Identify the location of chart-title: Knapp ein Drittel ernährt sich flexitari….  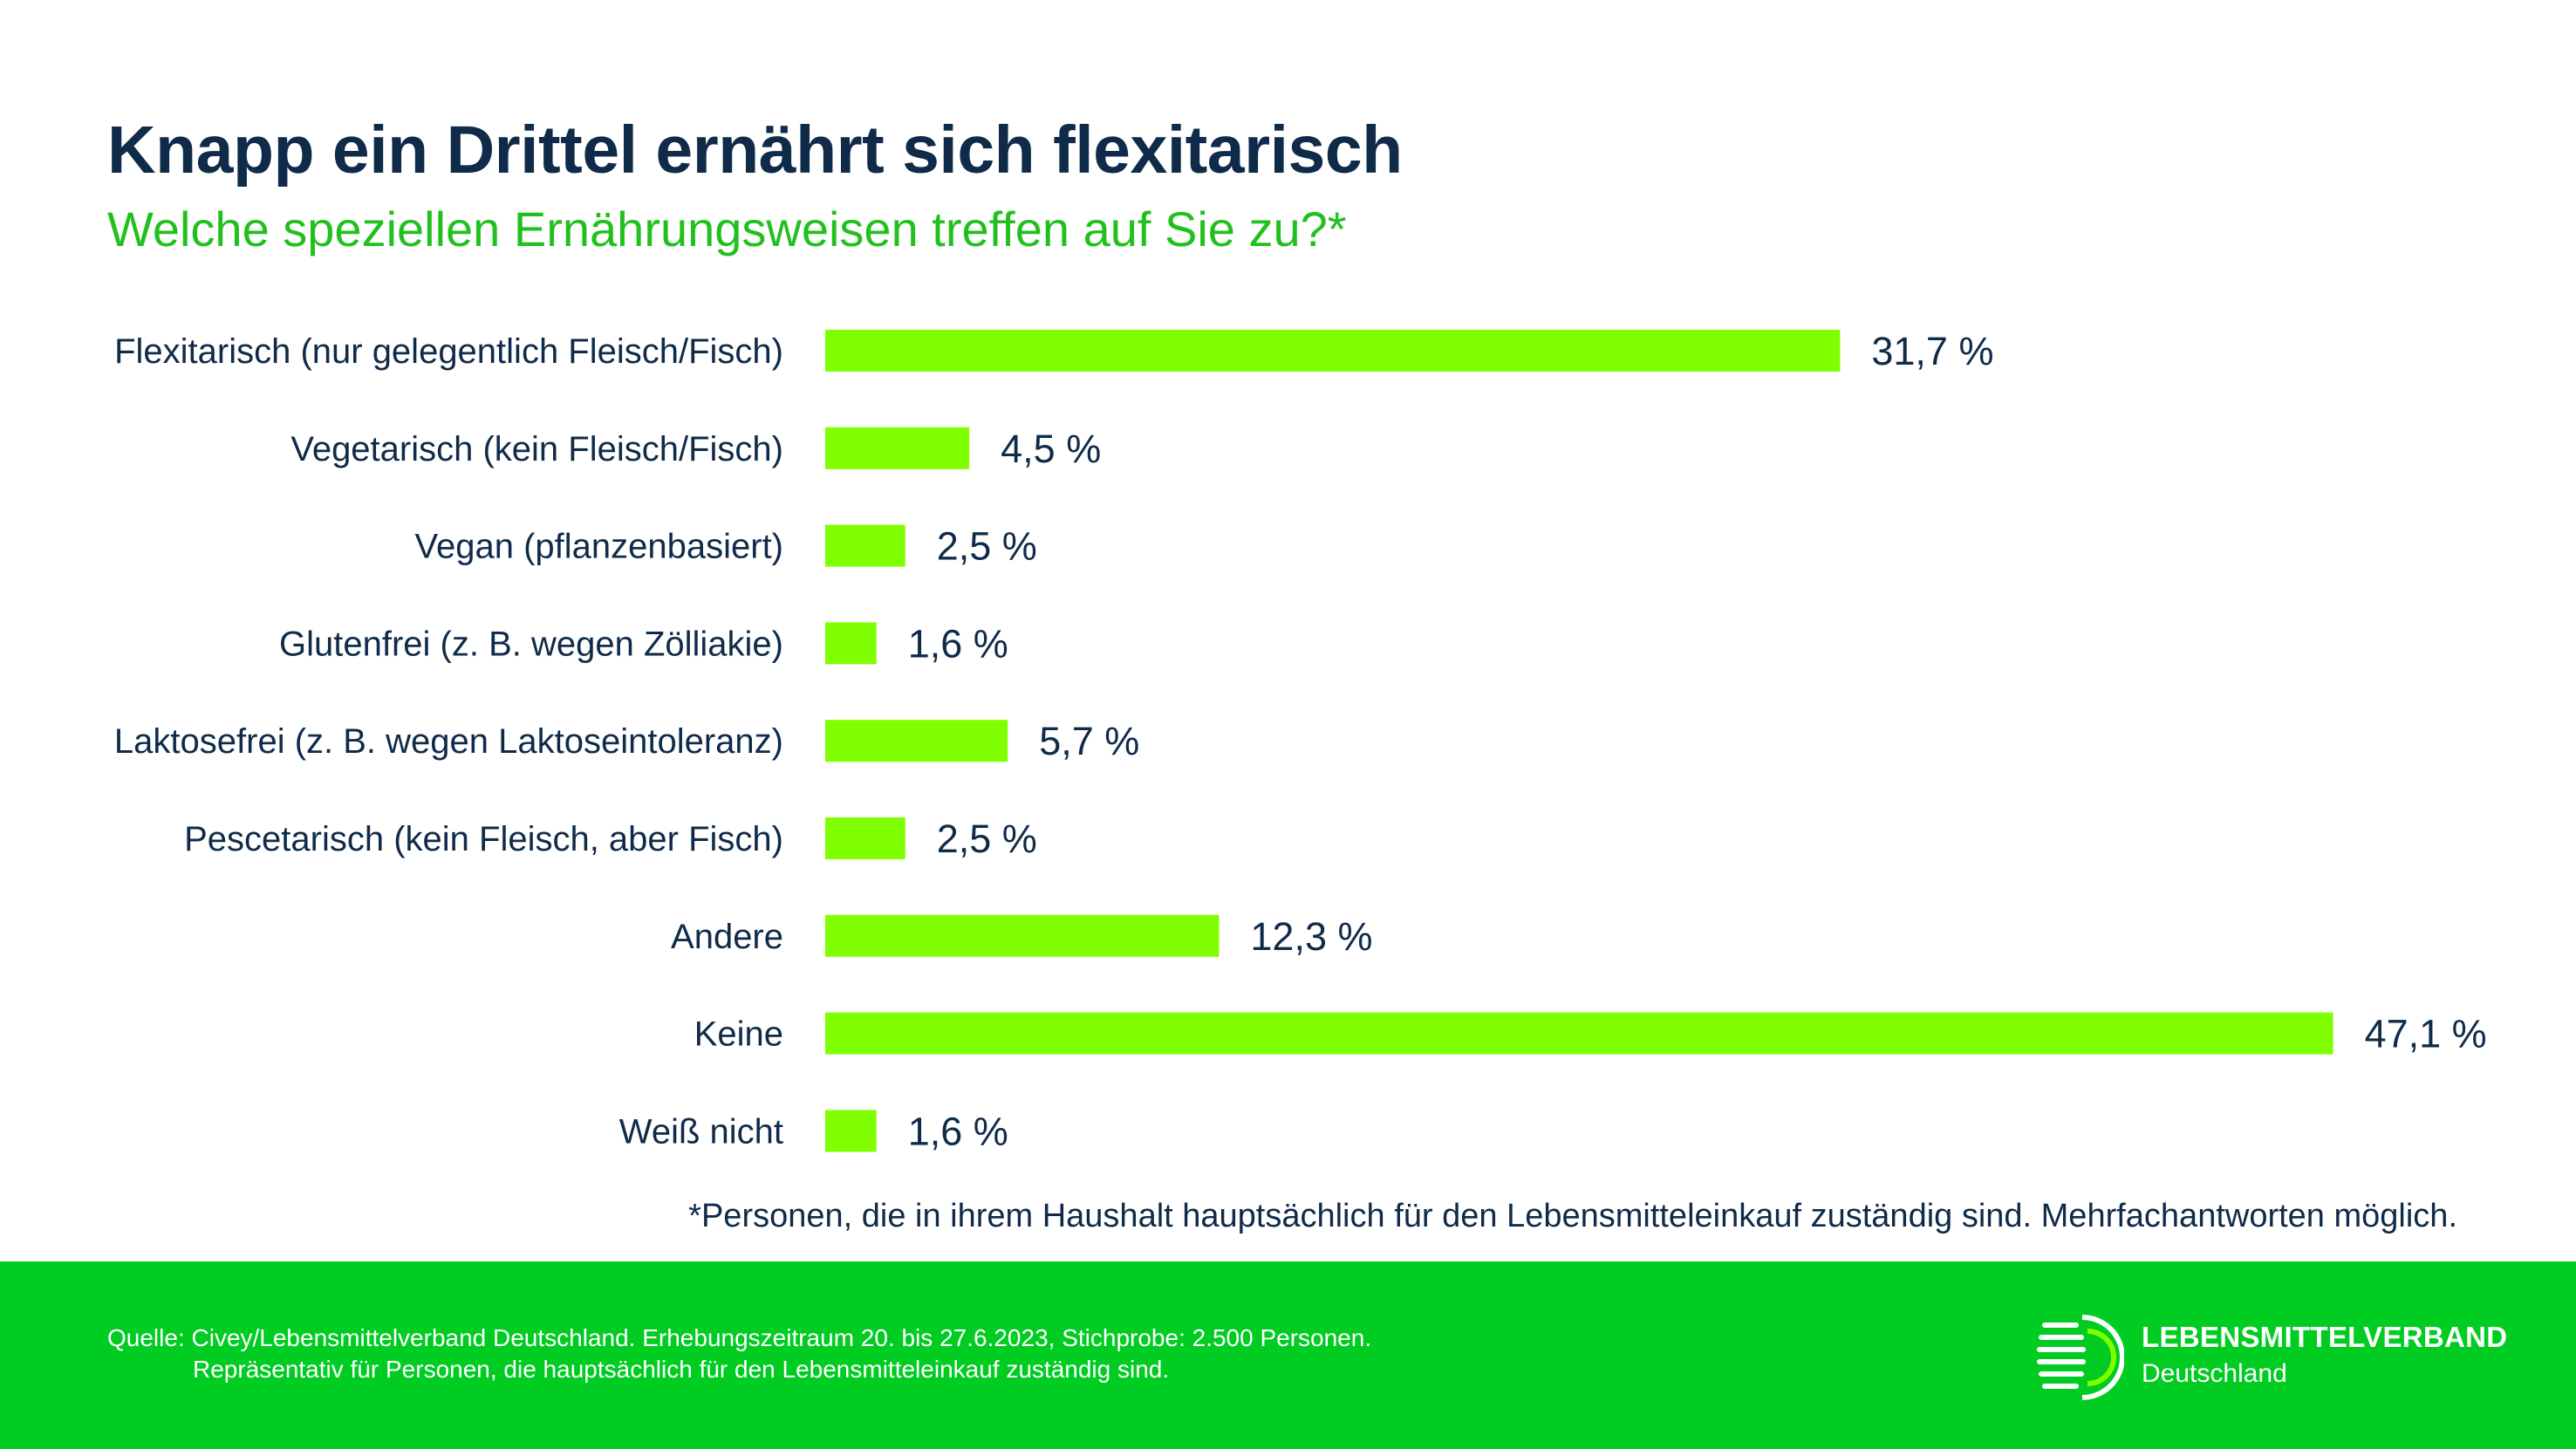
(755, 151).